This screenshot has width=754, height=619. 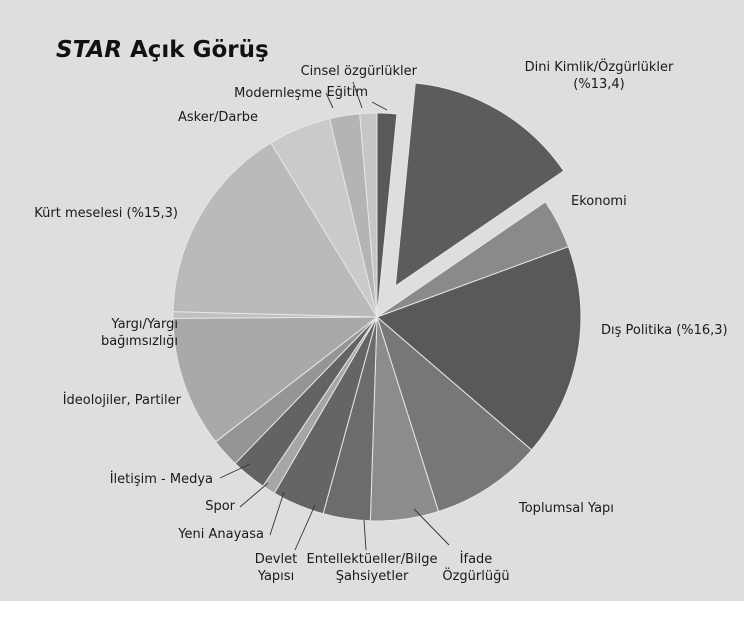 I want to click on slice-label: Dini Kimlik/Özgürlükler (%13,4), so click(x=599, y=75).